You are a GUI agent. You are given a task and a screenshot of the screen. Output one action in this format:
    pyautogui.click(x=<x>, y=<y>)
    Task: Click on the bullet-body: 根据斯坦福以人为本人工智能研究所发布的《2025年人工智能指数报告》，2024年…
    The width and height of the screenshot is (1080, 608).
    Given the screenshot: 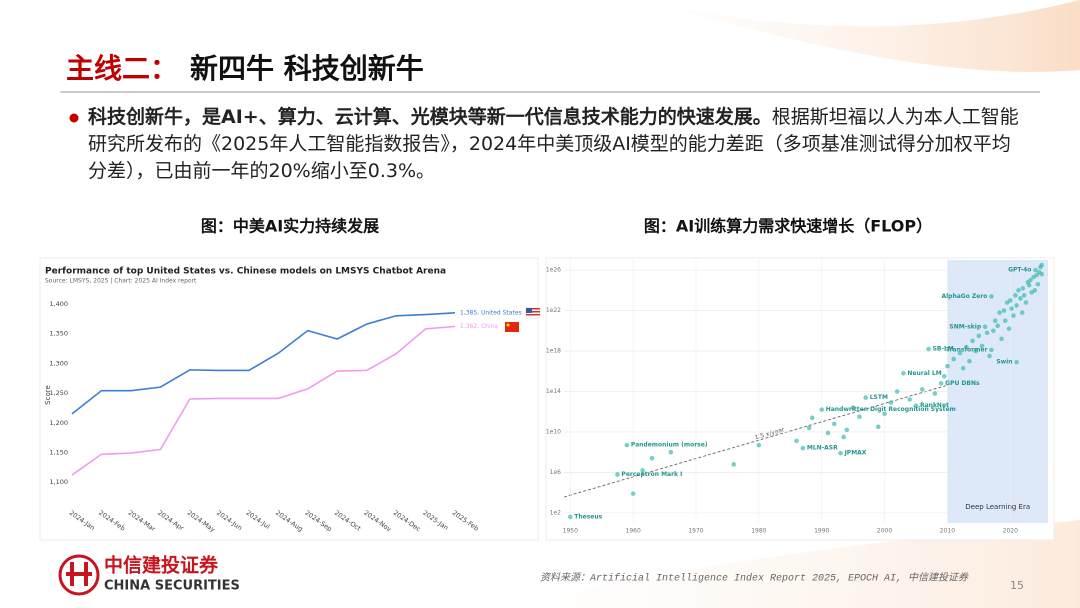 What is the action you would take?
    pyautogui.click(x=553, y=144)
    